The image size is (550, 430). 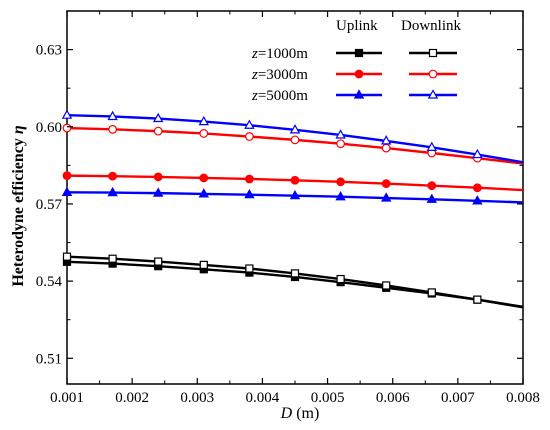 What do you see at coordinates (286, 413) in the screenshot?
I see `x-axis-label-symbol: D` at bounding box center [286, 413].